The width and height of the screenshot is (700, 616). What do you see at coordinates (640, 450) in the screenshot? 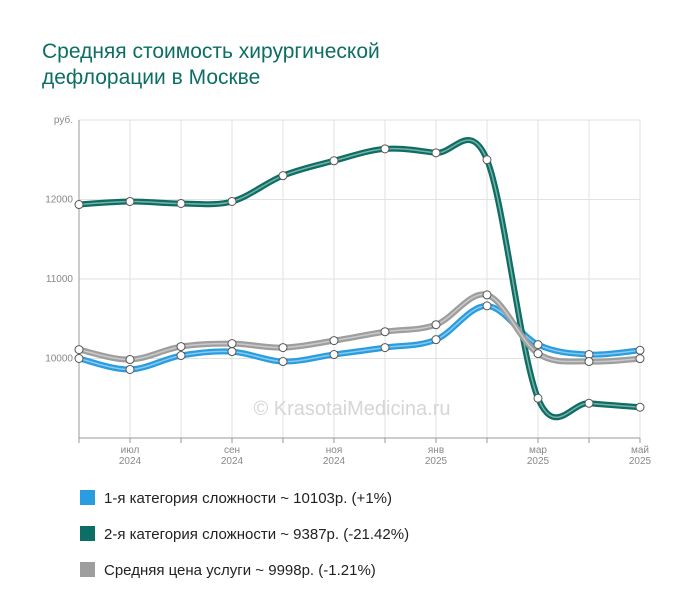
I see `x-tick-label-line: май` at bounding box center [640, 450].